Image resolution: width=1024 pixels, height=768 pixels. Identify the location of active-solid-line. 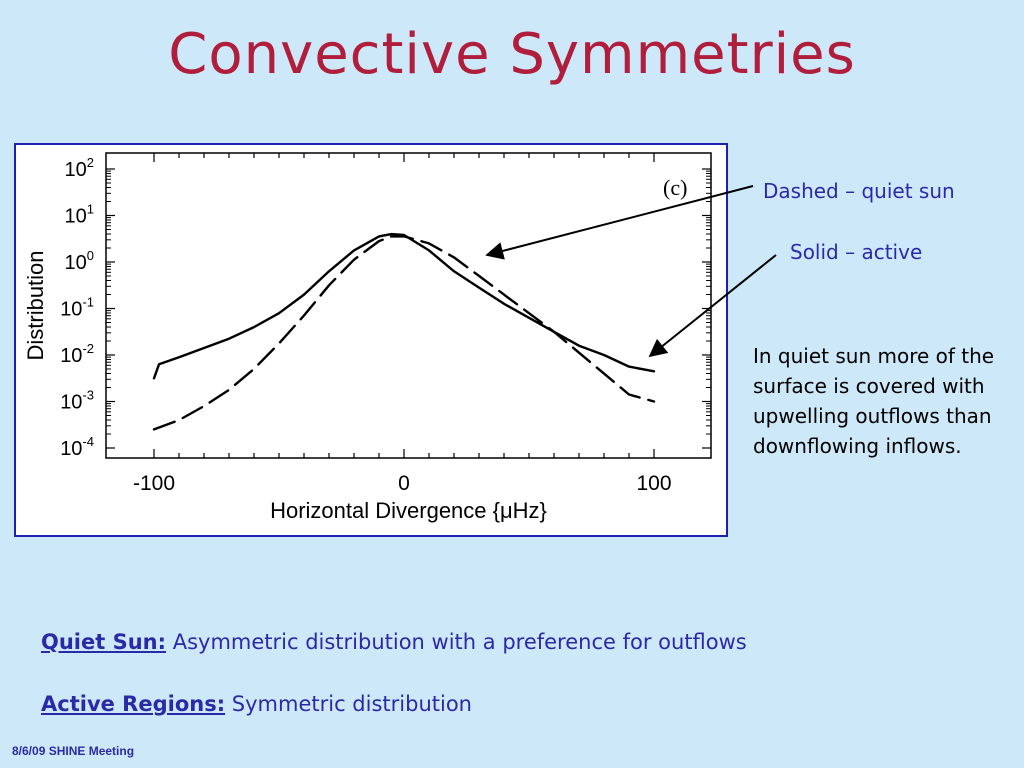
(404, 306).